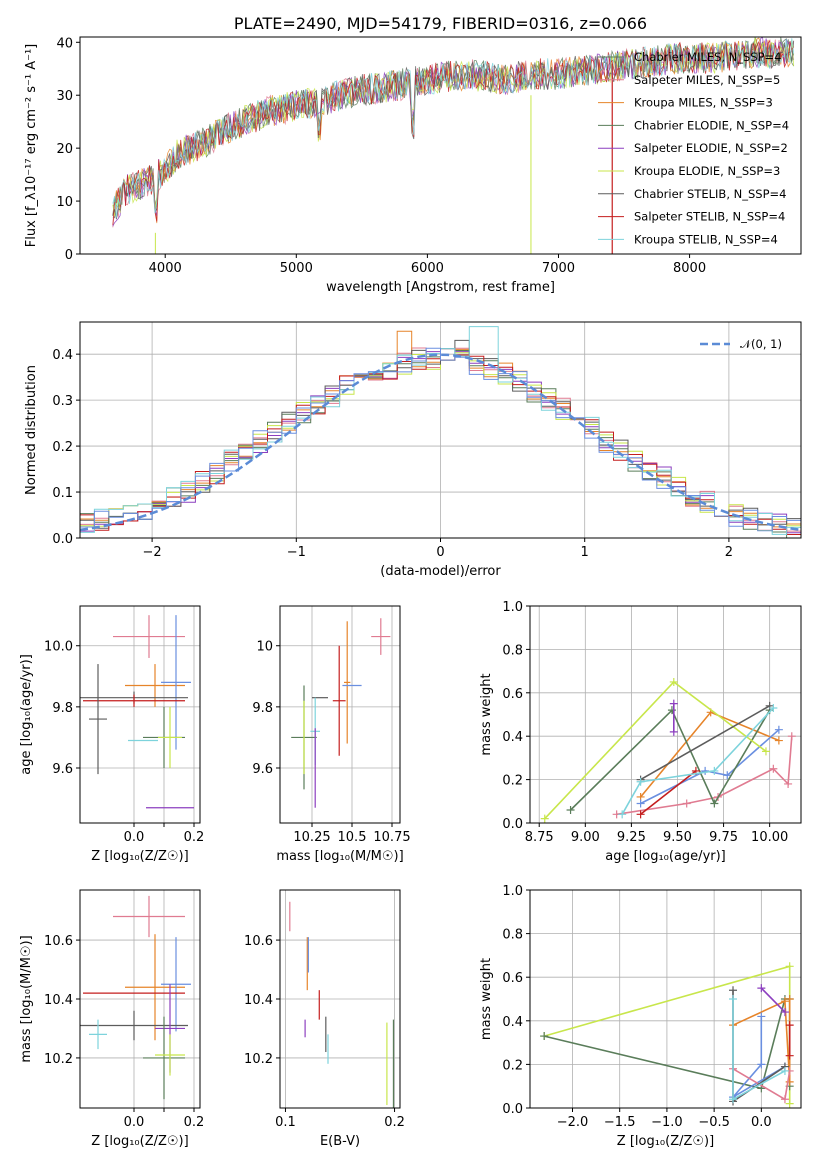 The image size is (819, 1170). I want to click on x-tick-label: 6000, so click(427, 268).